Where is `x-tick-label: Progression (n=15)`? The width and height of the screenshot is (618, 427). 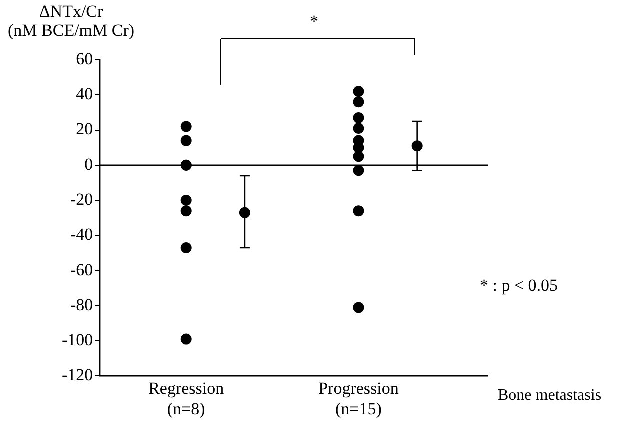 x-tick-label: Progression (n=15) is located at coordinates (359, 398).